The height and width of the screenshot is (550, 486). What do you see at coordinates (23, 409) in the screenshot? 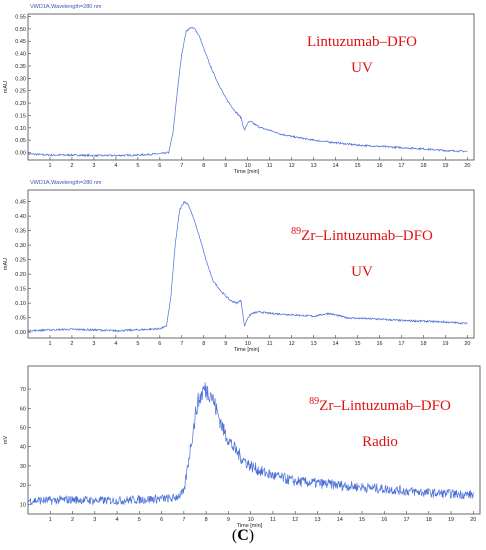
I see `y-tick-label: 60` at bounding box center [23, 409].